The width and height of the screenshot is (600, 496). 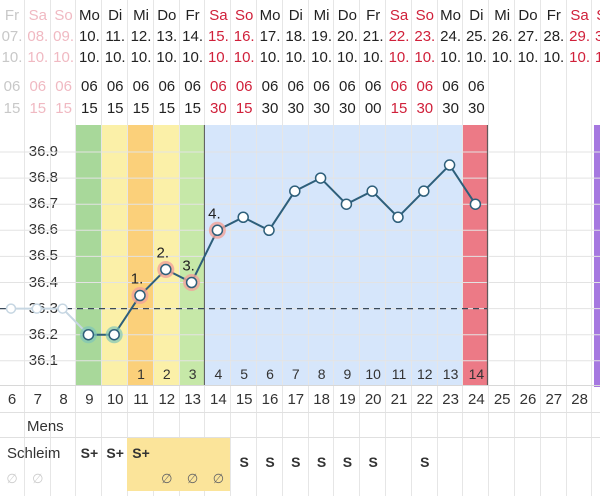 I want to click on date-label: 21., so click(x=373, y=36).